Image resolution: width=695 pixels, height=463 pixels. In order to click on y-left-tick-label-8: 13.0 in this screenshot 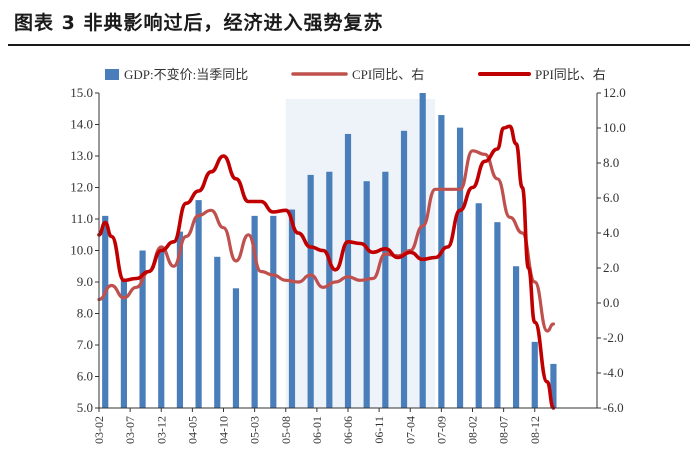, I will do `click(81, 155)`.